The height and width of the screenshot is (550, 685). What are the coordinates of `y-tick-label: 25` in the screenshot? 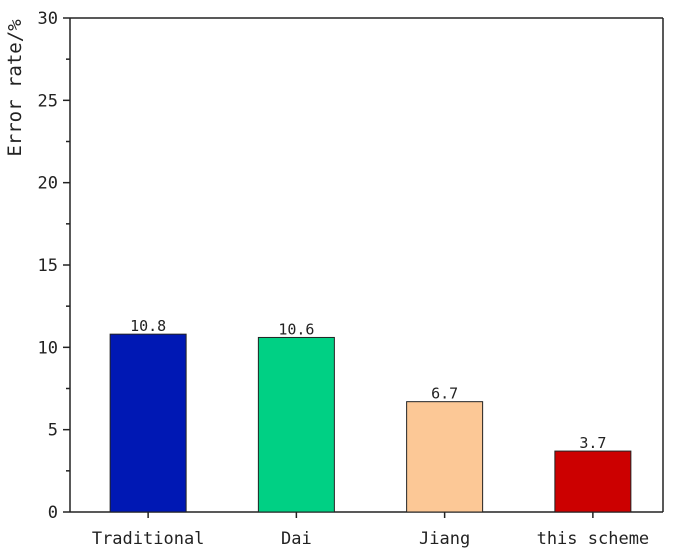 It's located at (48, 101).